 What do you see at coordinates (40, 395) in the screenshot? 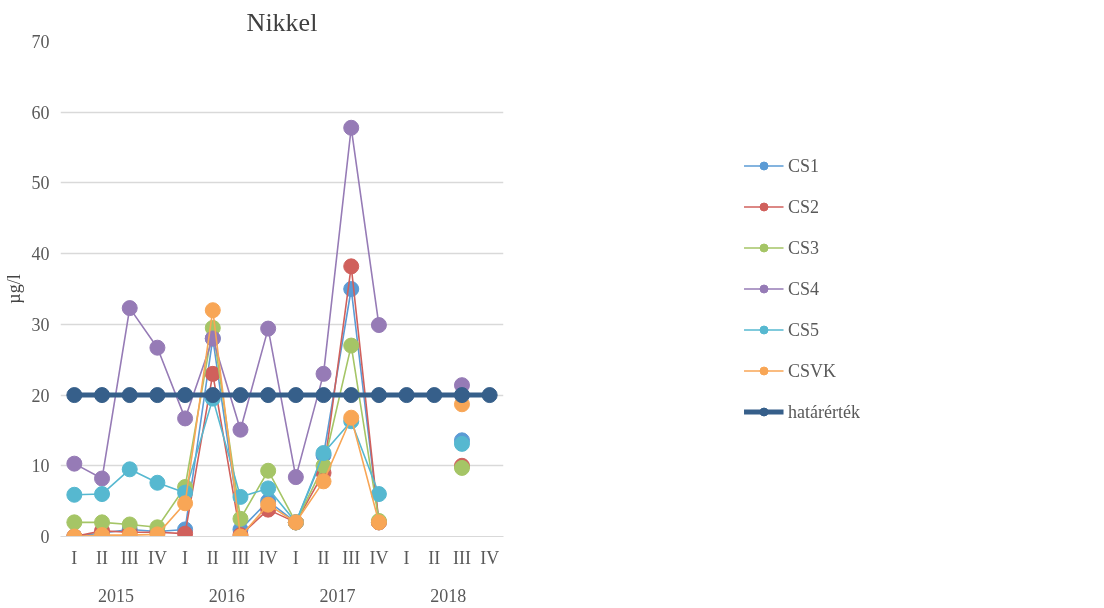
I see `y-tick-label: 20` at bounding box center [40, 395].